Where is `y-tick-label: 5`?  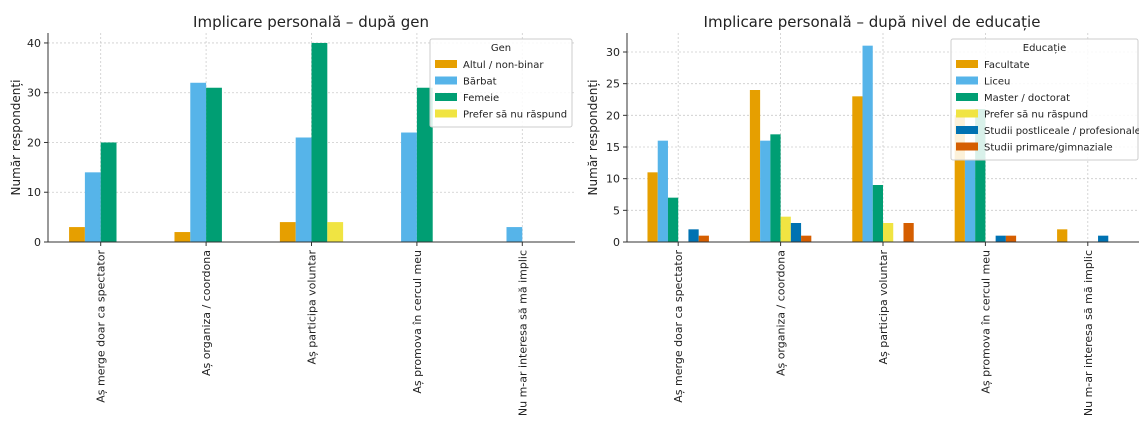 y-tick-label: 5 is located at coordinates (616, 210).